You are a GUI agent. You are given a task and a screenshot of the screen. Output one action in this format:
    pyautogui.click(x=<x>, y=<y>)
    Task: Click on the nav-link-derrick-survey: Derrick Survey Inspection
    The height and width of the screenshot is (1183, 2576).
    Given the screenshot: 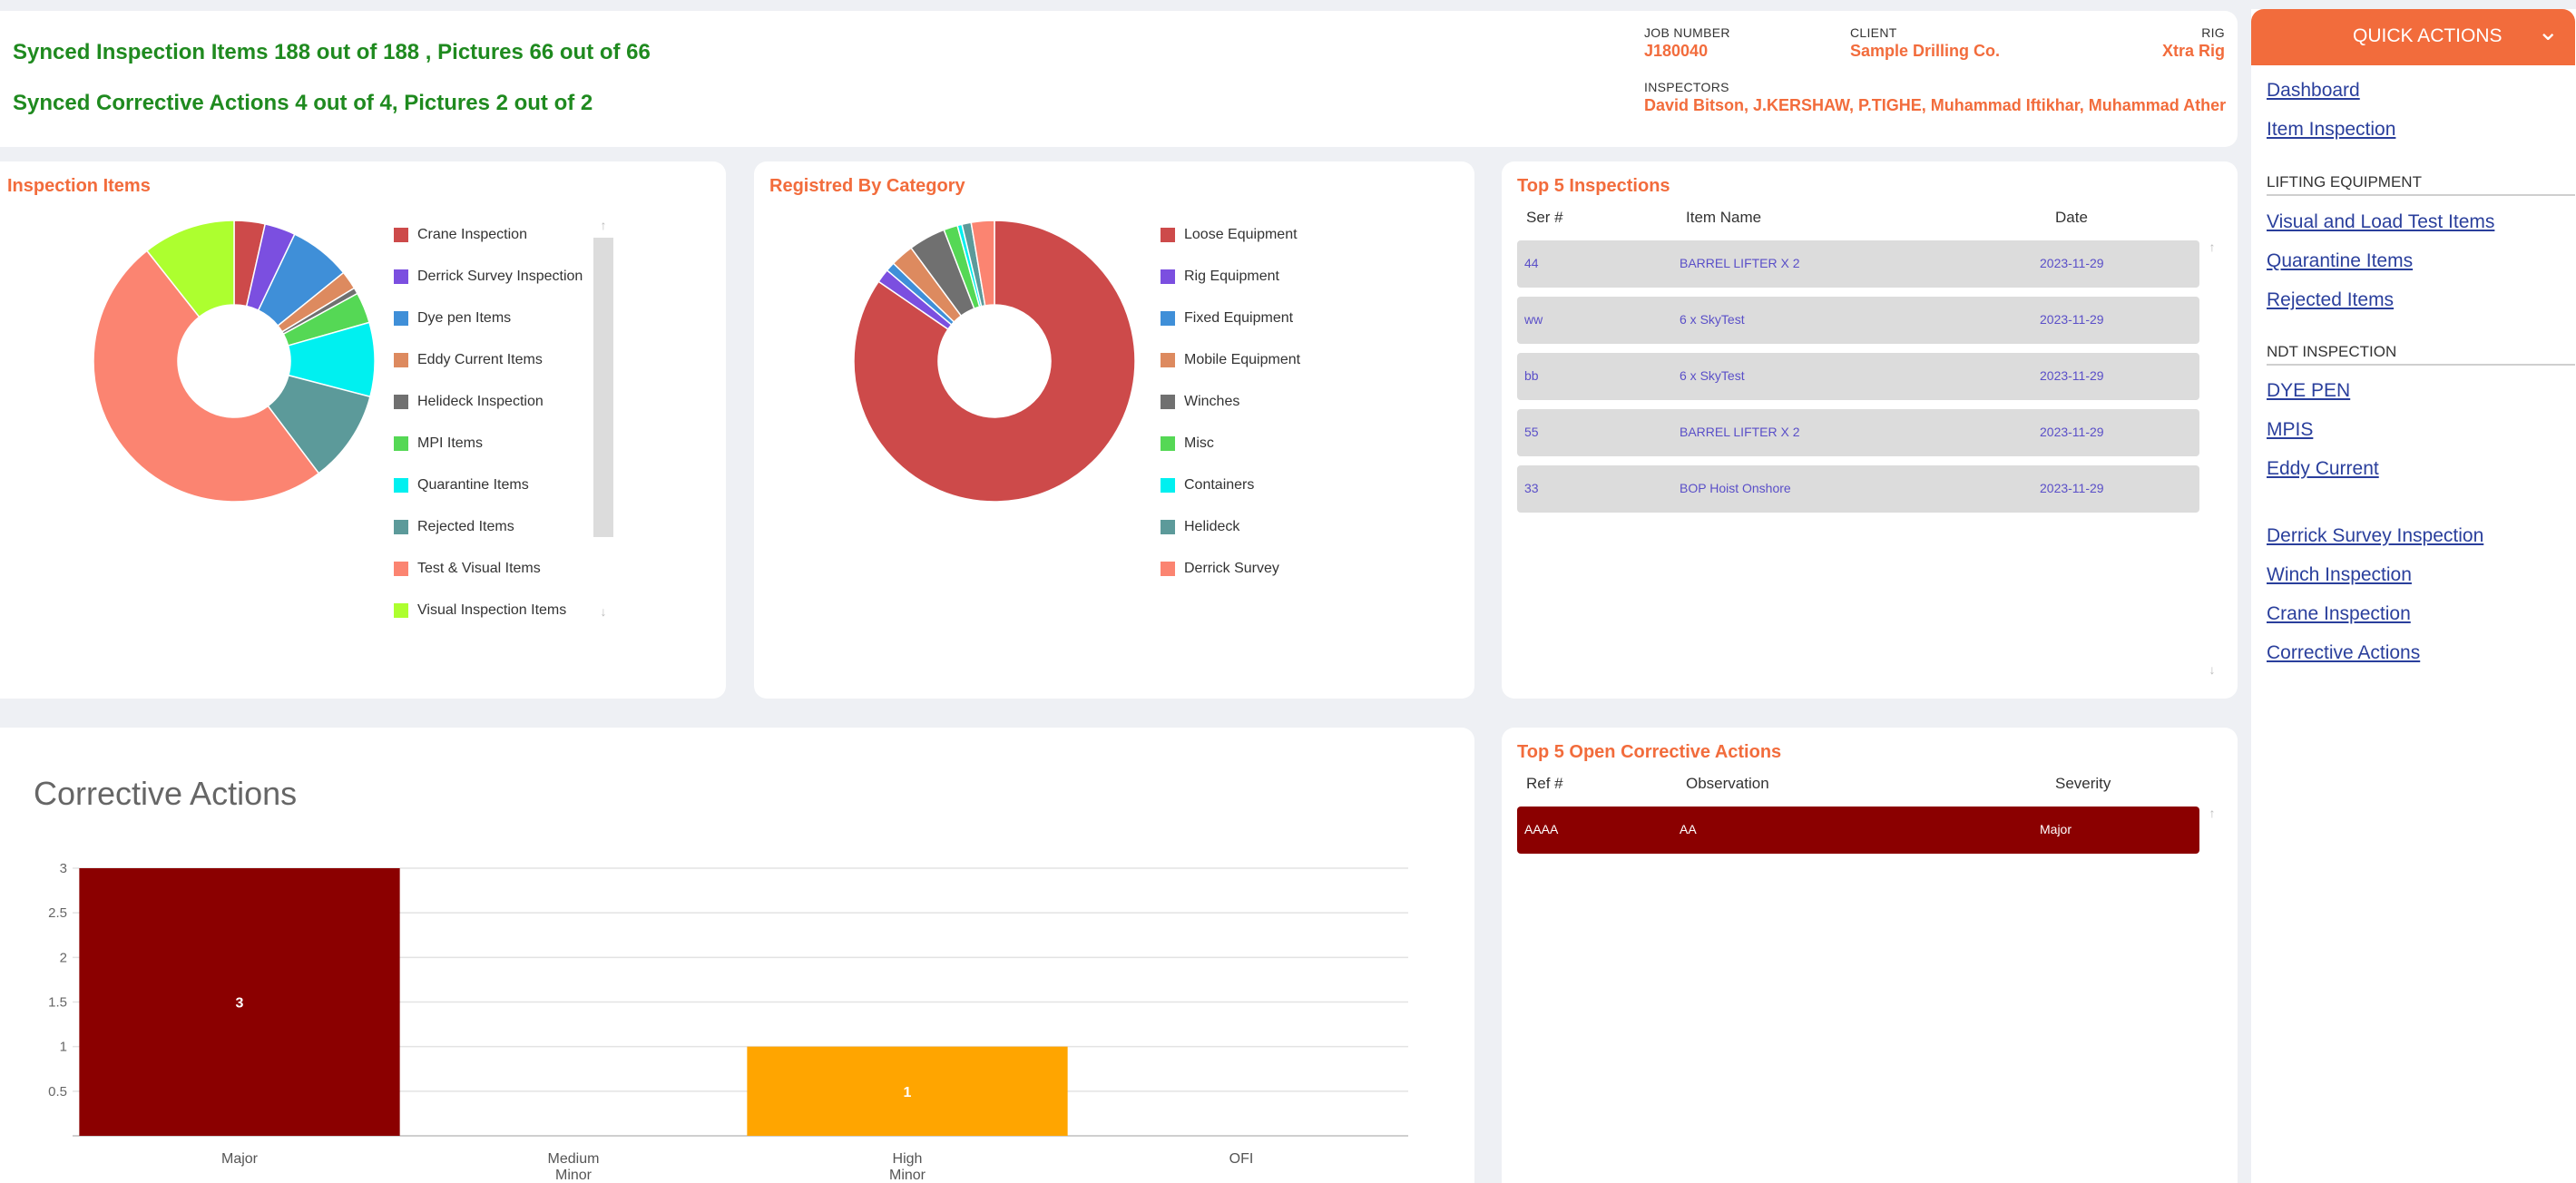 What is the action you would take?
    pyautogui.click(x=2375, y=535)
    